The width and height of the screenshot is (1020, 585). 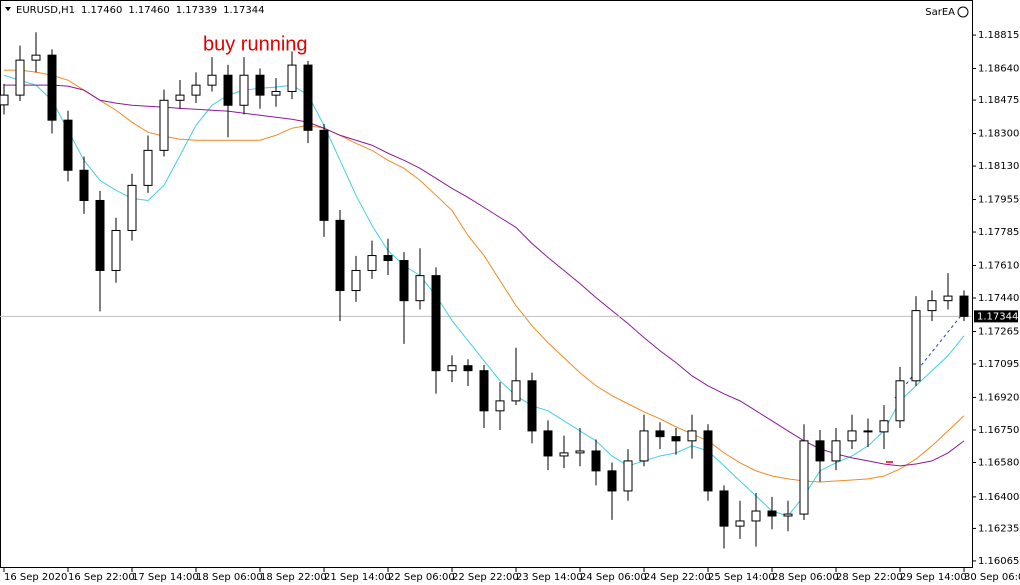 I want to click on x-tick-label: 24 Sep 22:00, so click(x=677, y=577).